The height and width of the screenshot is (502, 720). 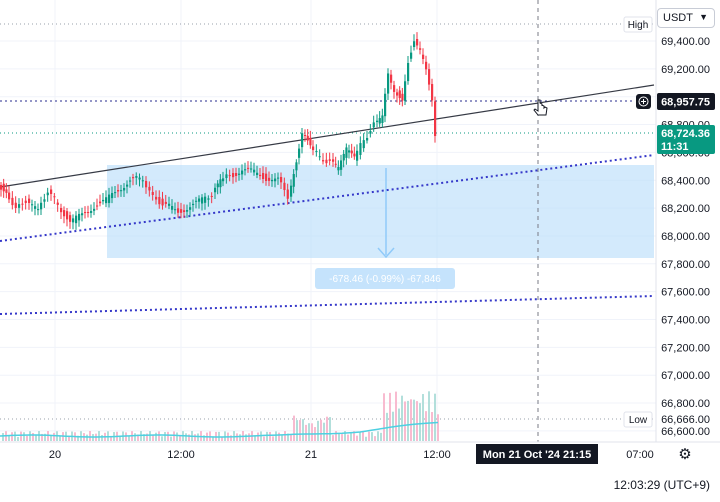 I want to click on price-tick-label: 68,200.00, so click(x=685, y=209).